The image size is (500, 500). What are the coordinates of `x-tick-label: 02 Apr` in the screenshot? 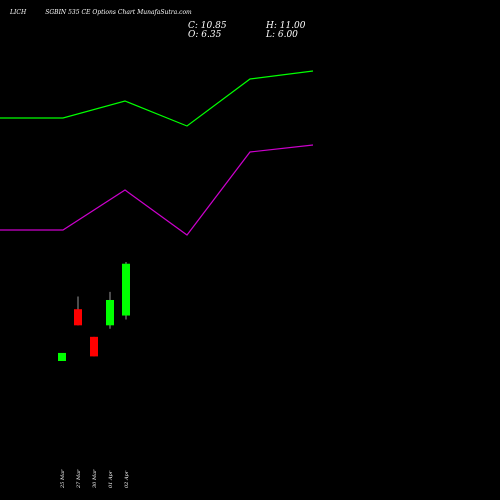 It's located at (127, 479).